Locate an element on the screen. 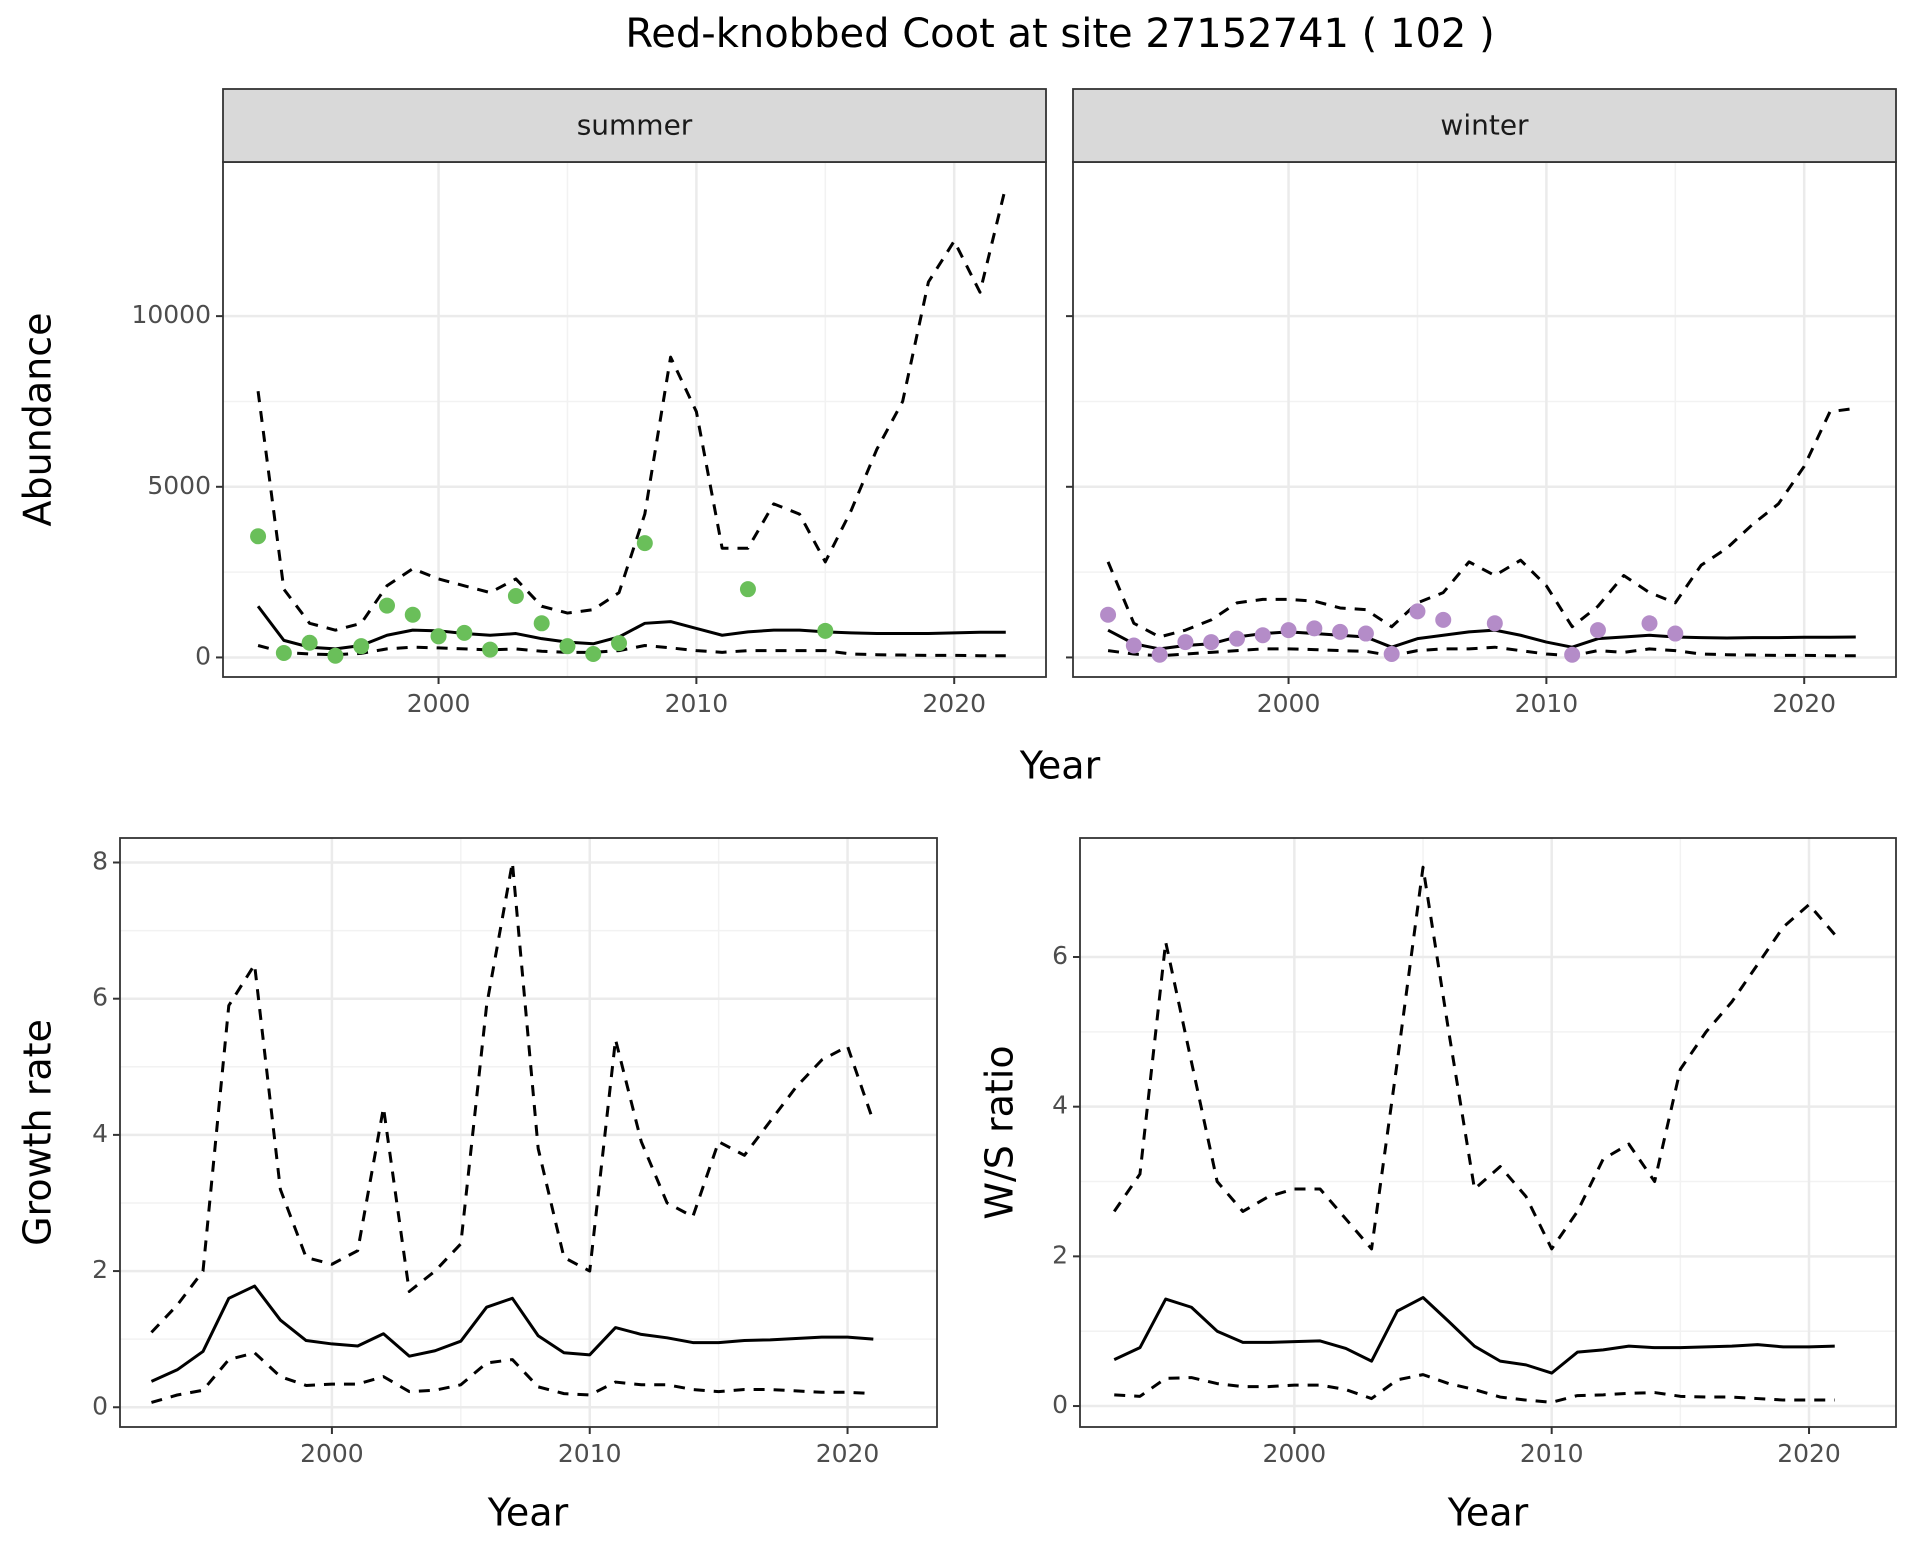 The height and width of the screenshot is (1560, 1920). strip-label: winter is located at coordinates (1484, 125).